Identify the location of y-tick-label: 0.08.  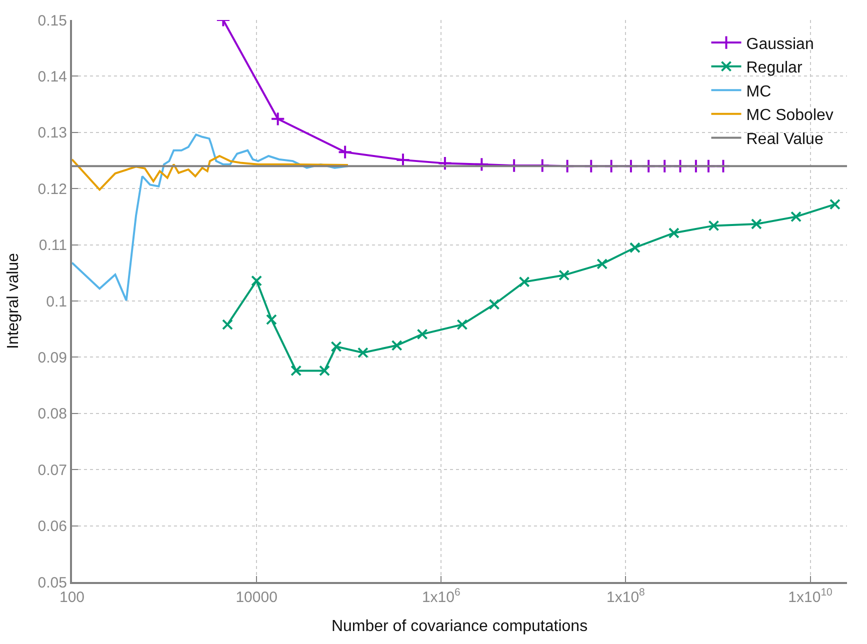
(52, 414).